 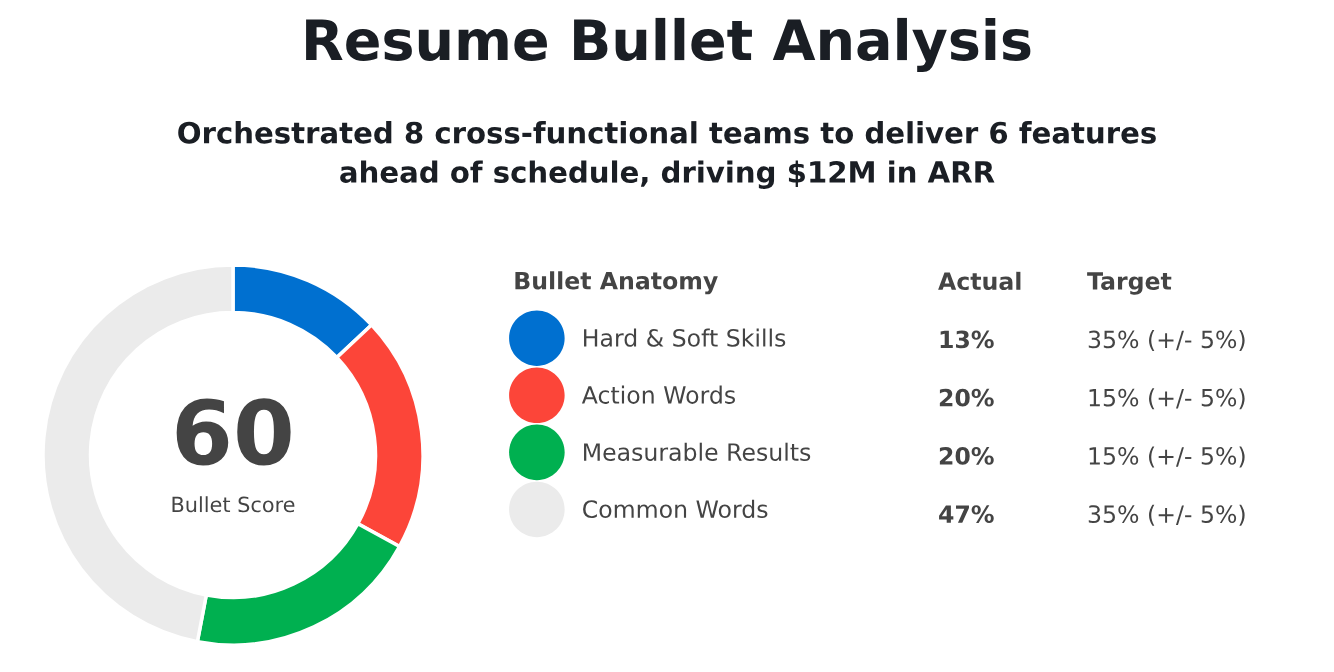 I want to click on legend-label: Hard & Soft Skills, so click(x=685, y=337).